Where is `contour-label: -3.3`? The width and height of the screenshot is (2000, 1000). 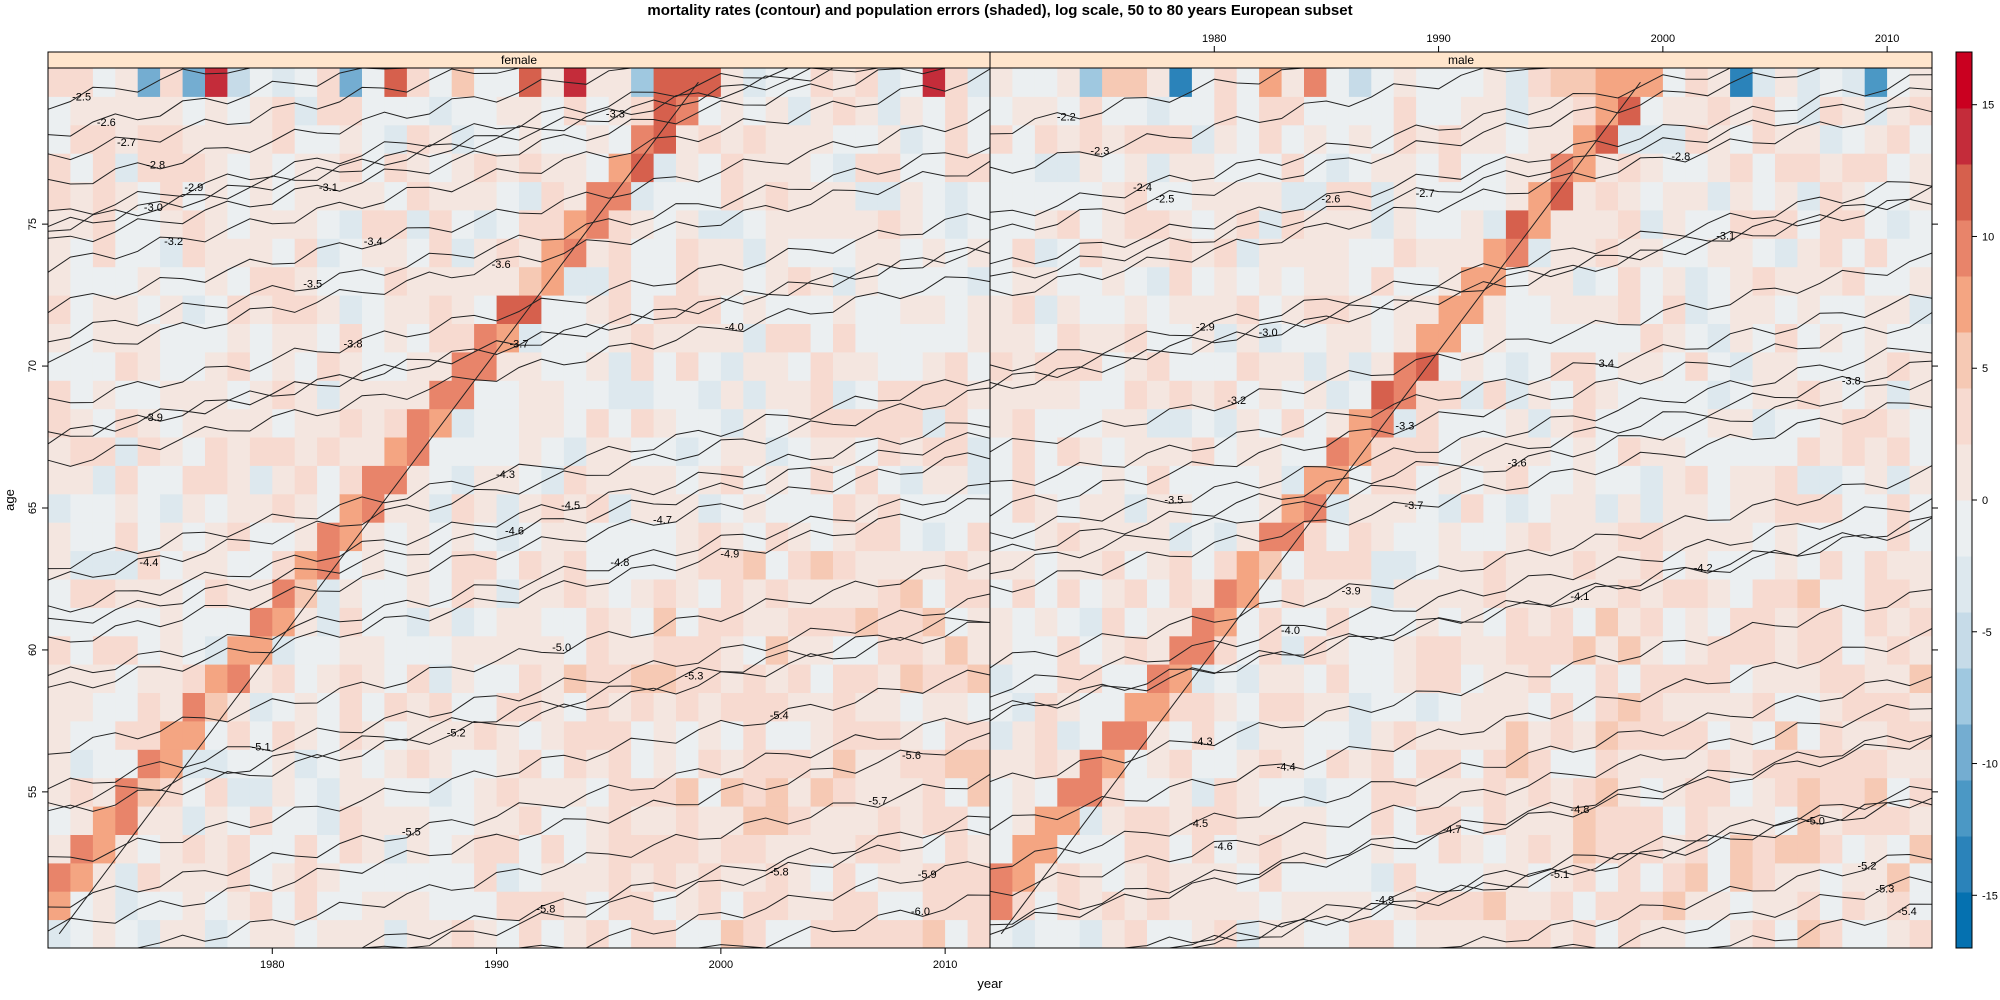
contour-label: -3.3 is located at coordinates (615, 114).